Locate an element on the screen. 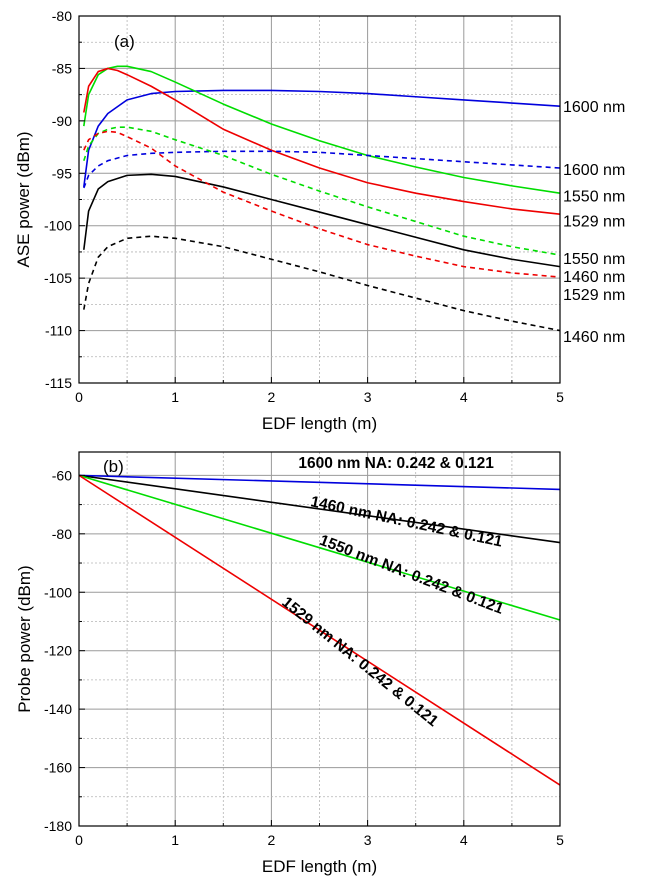  y-tick-label: -85 is located at coordinates (62, 68).